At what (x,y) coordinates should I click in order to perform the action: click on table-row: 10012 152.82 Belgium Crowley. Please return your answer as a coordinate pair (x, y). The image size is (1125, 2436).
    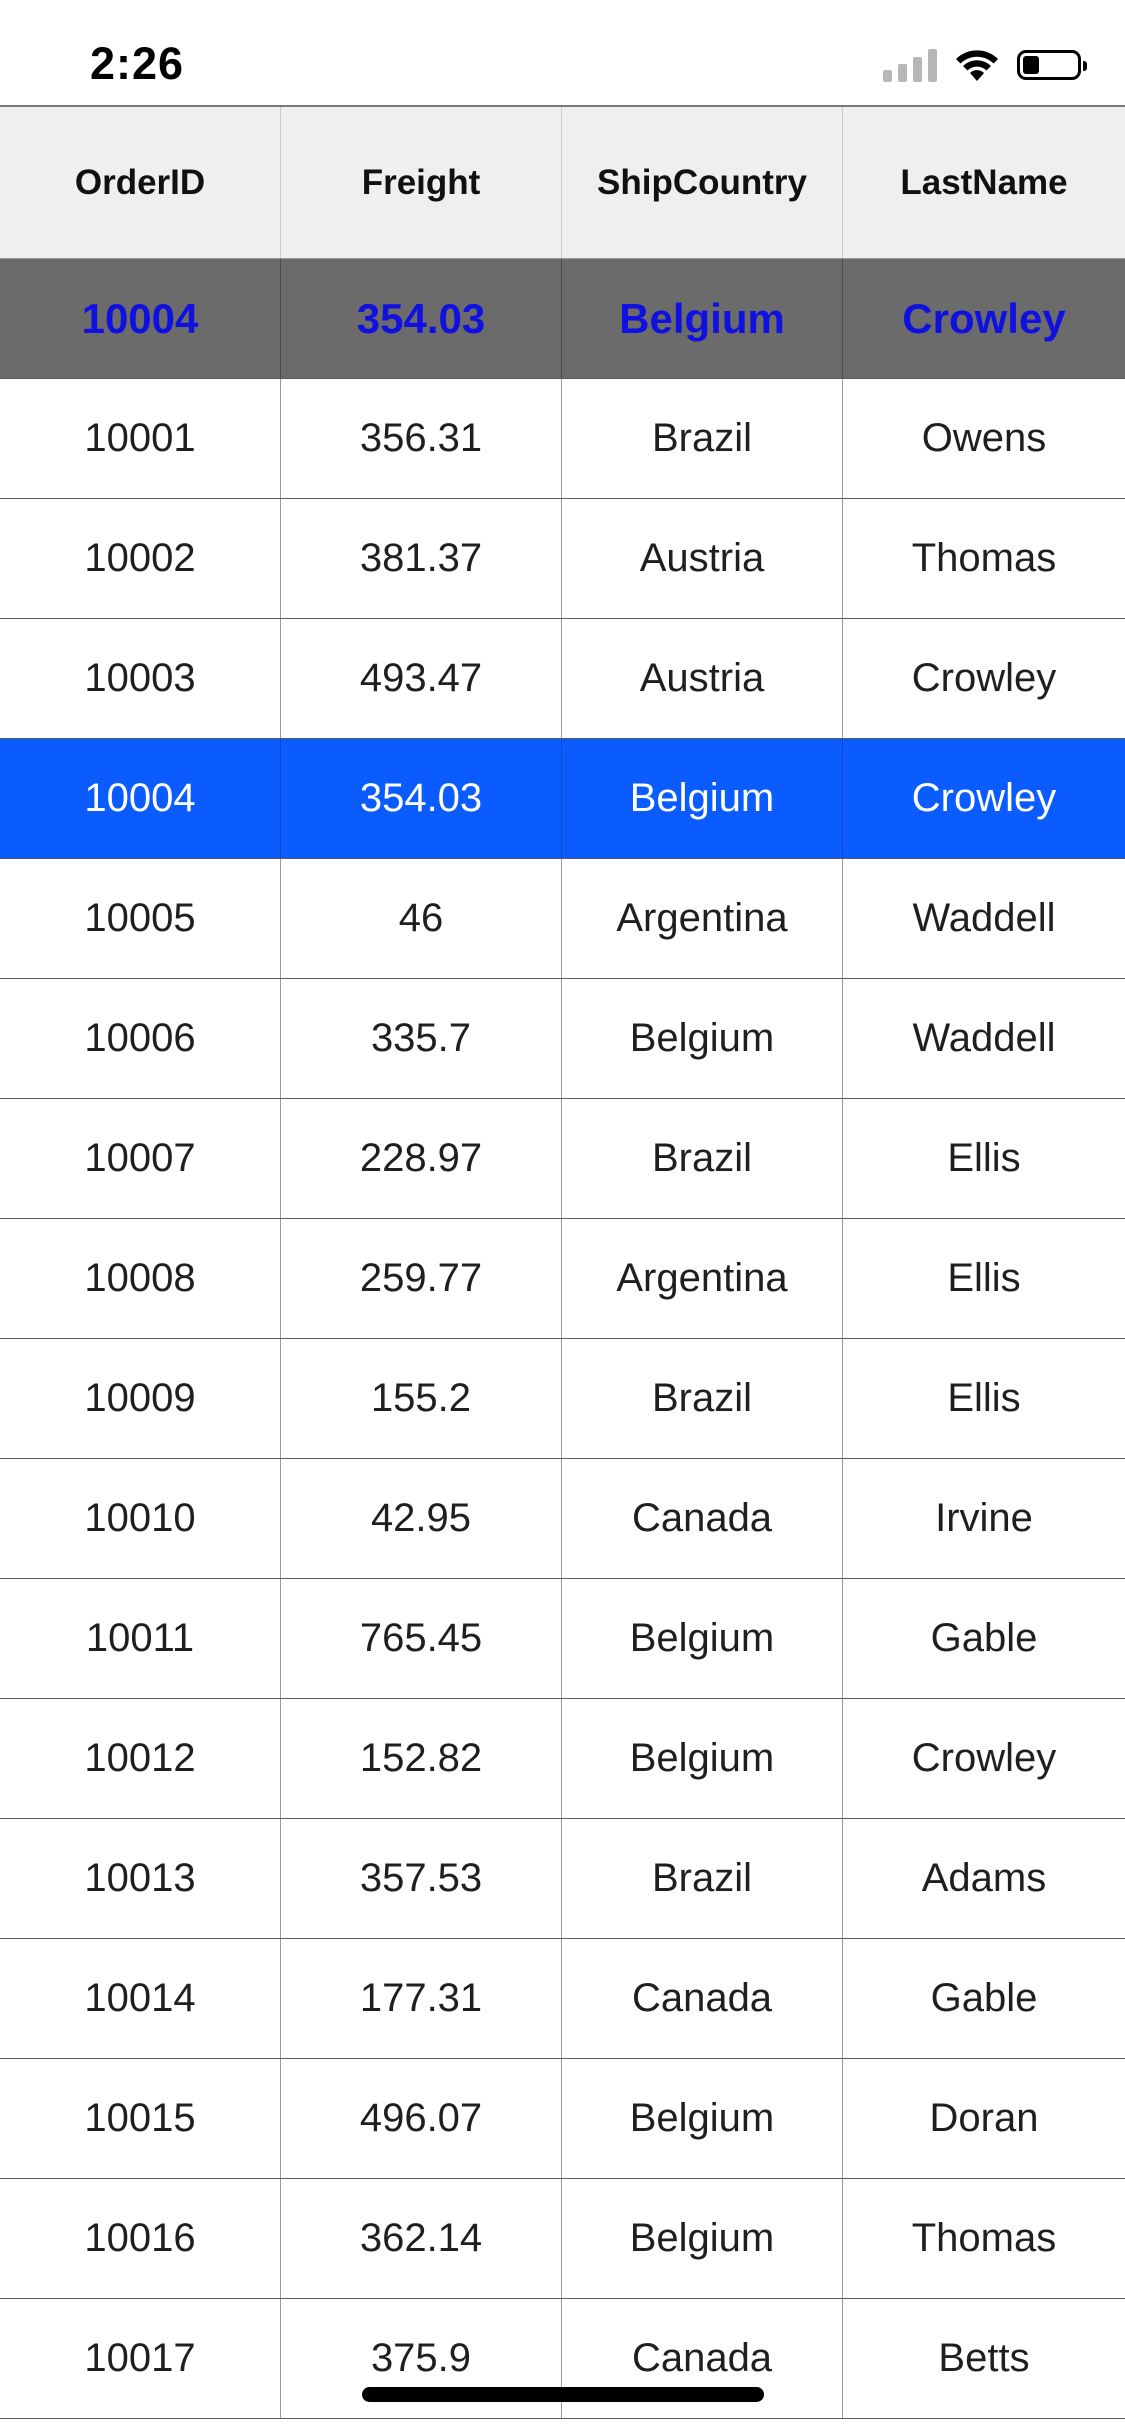
    Looking at the image, I should click on (562, 1759).